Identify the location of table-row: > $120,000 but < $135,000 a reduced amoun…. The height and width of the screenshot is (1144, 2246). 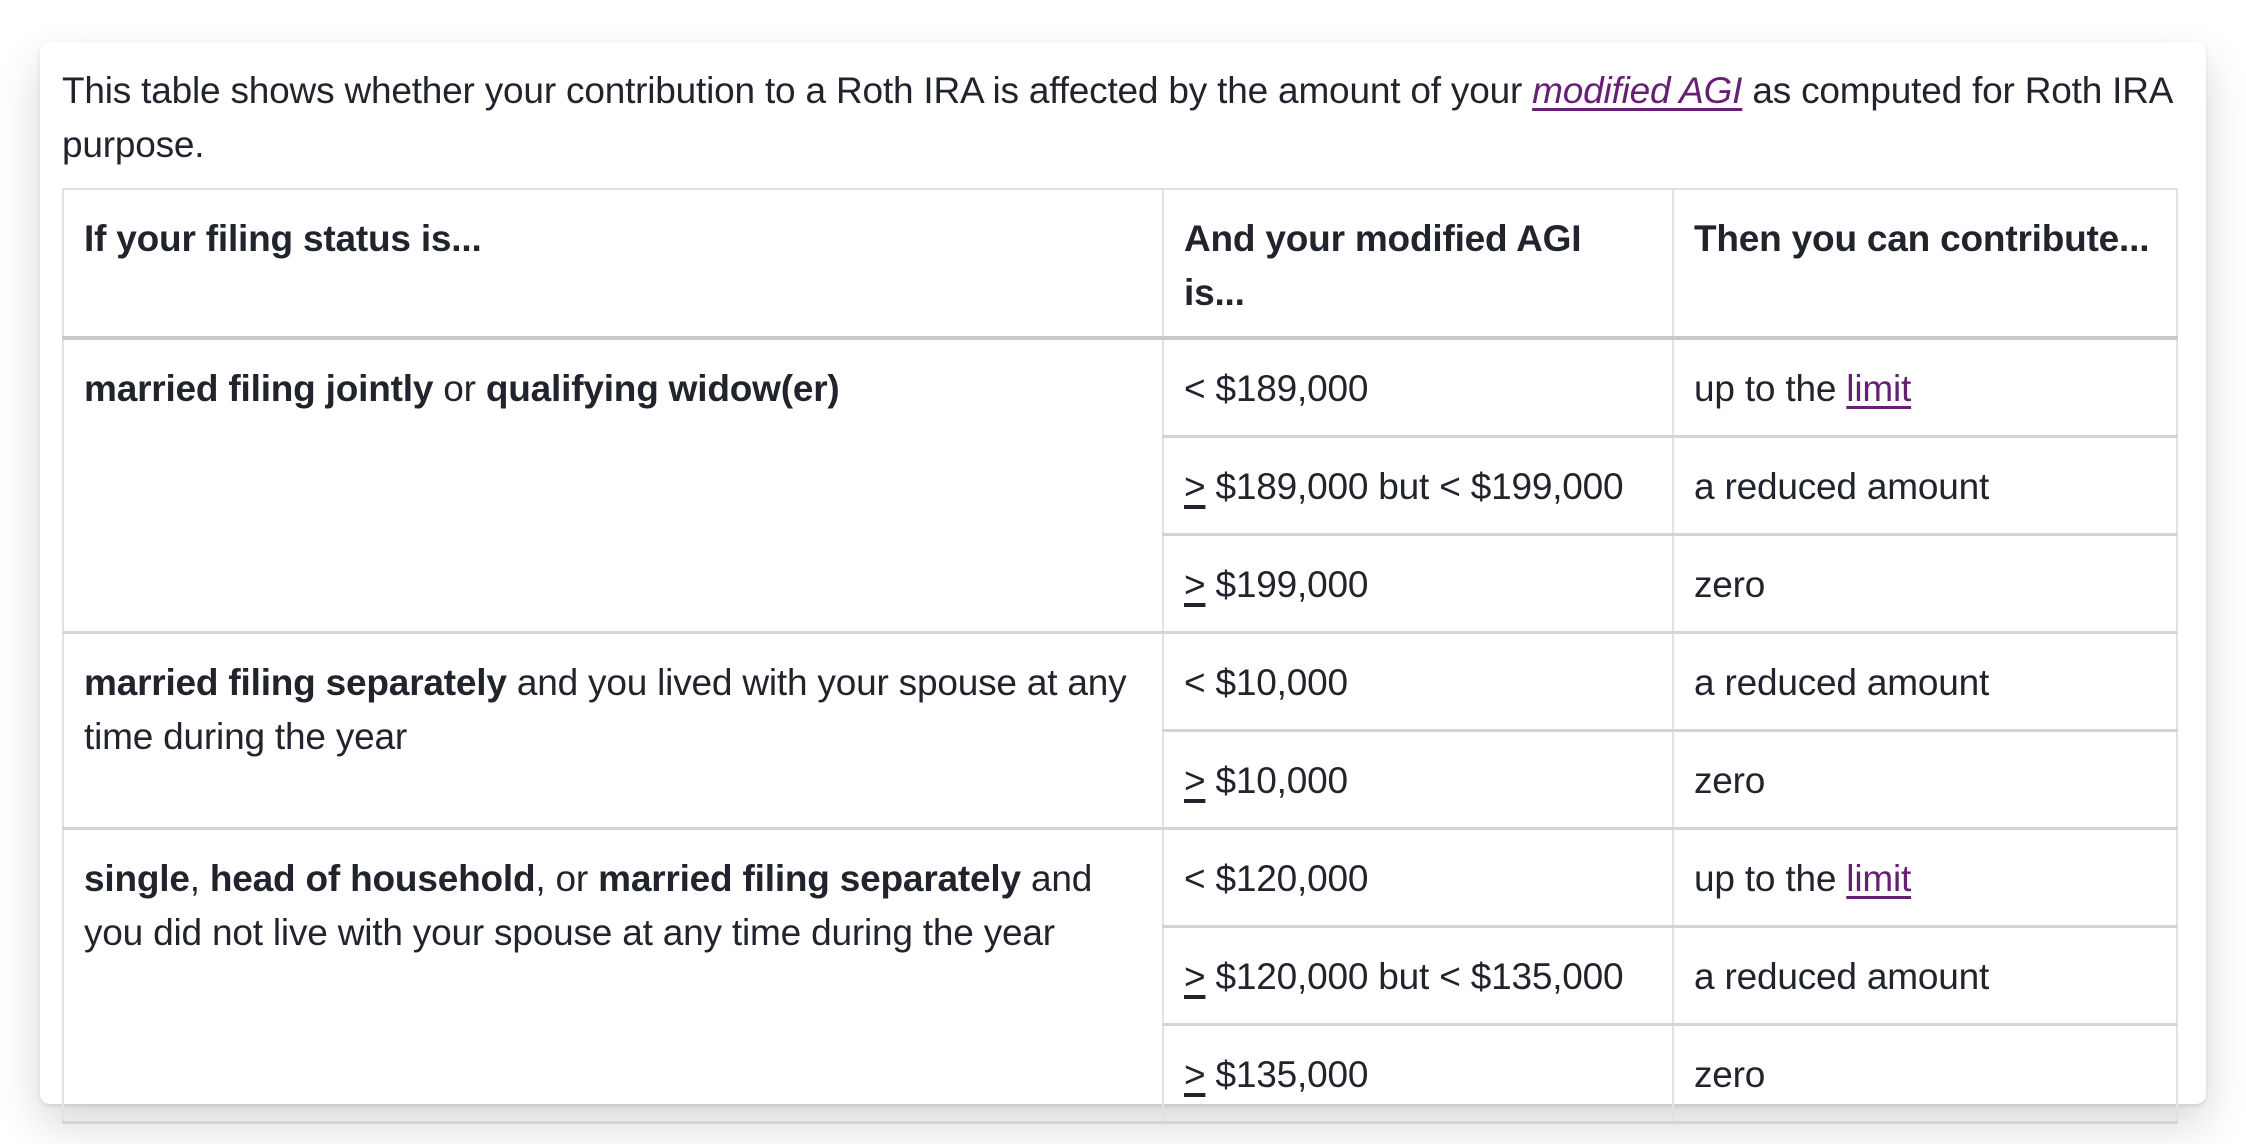
(1120, 974).